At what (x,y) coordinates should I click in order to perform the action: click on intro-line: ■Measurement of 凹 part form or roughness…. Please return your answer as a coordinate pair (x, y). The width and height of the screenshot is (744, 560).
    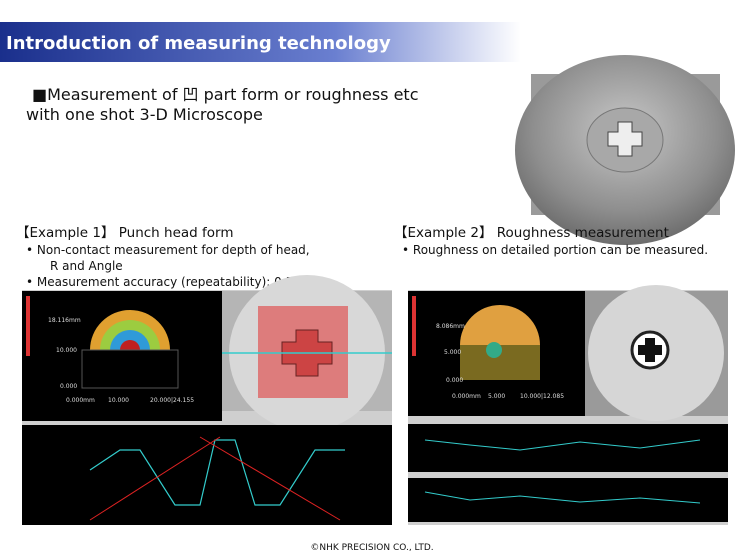
    Looking at the image, I should click on (225, 94).